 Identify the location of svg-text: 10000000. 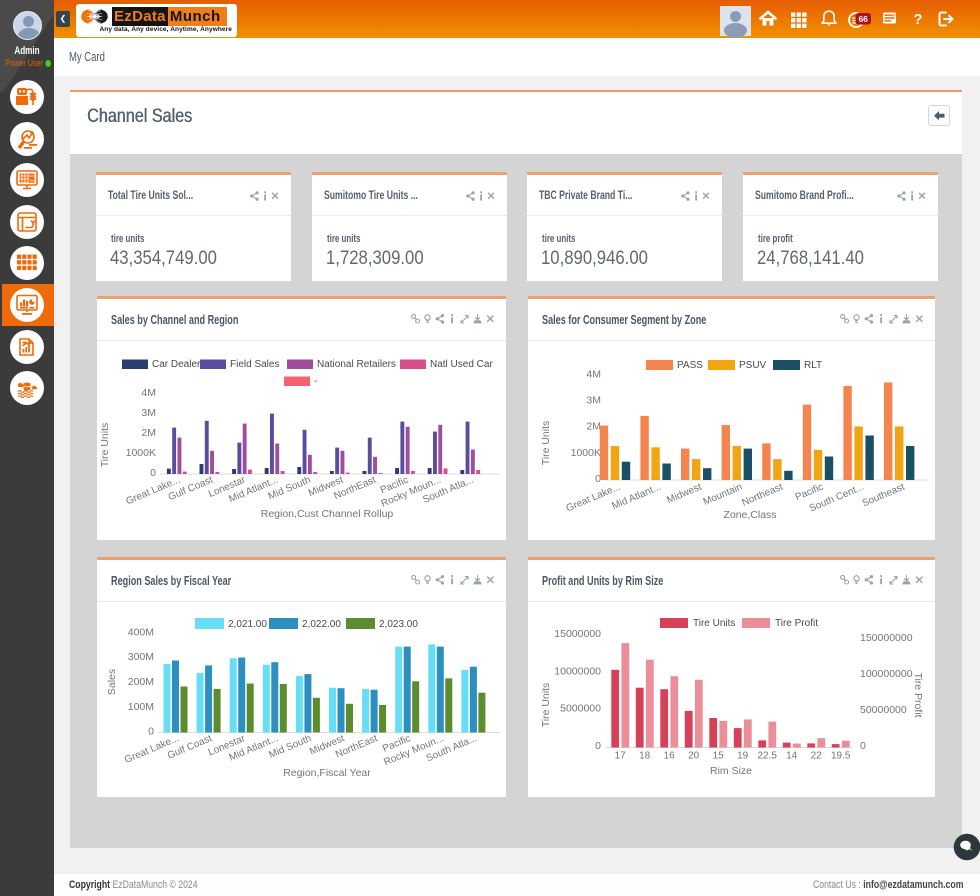
(577, 671).